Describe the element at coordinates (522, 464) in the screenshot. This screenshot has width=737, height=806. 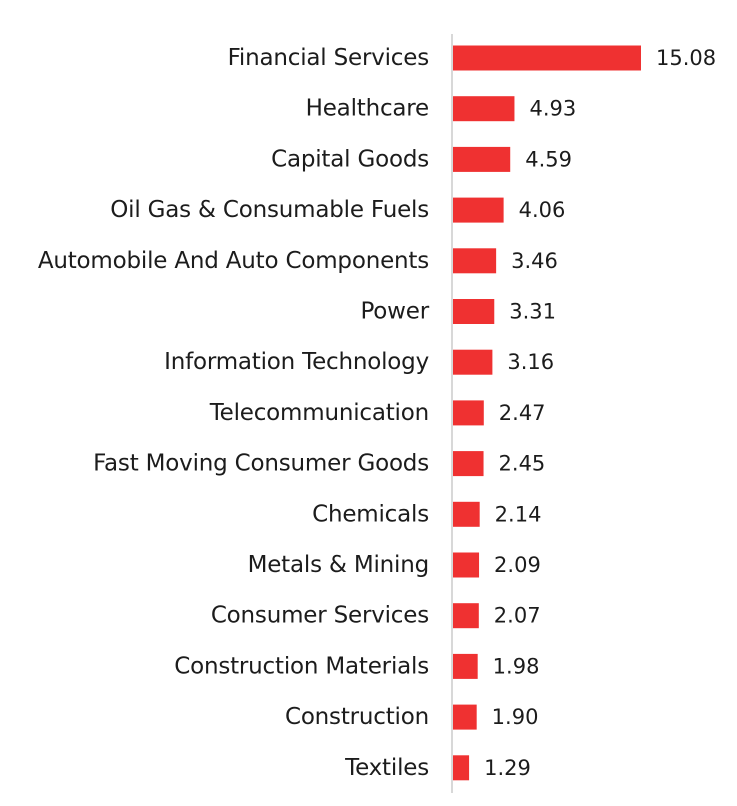
I see `value-label: 2.45` at that location.